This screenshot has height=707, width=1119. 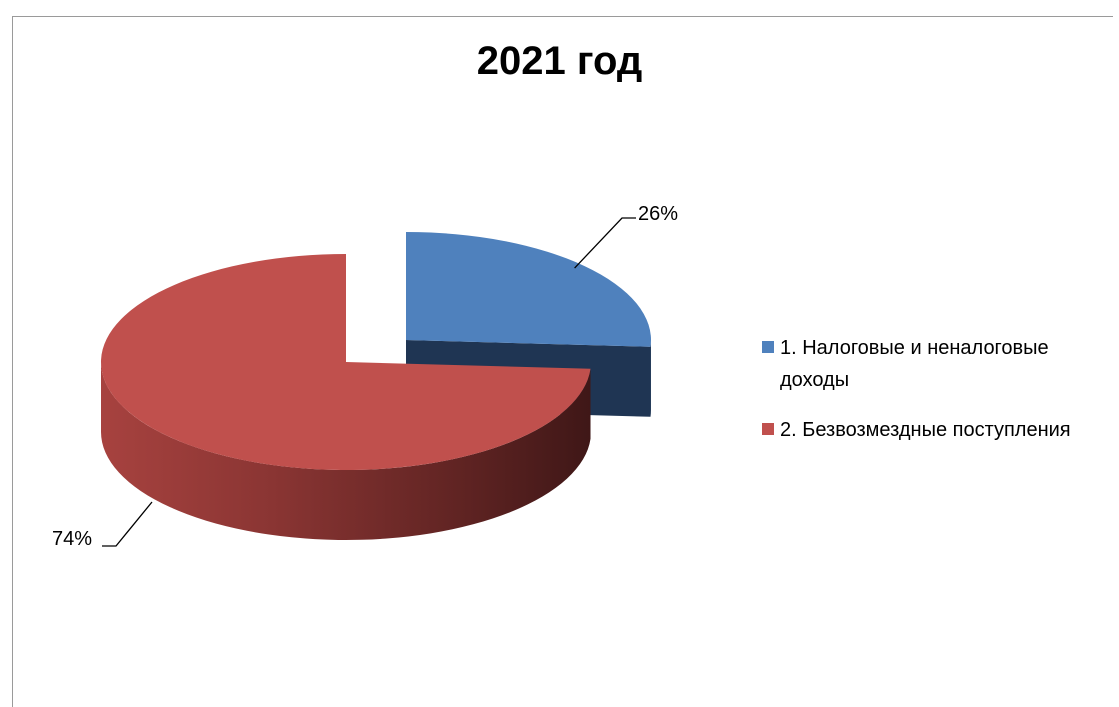 What do you see at coordinates (914, 364) in the screenshot?
I see `legend-label-1: 1. Налоговые и неналоговые доходы` at bounding box center [914, 364].